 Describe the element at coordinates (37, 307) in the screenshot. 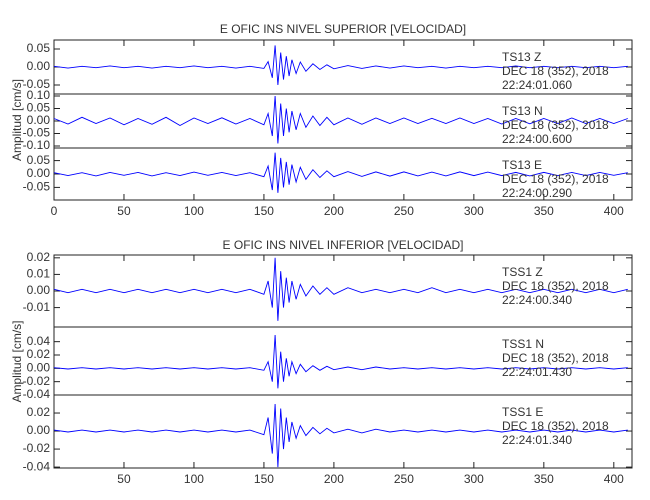

I see `y-tick-label: -0.01` at that location.